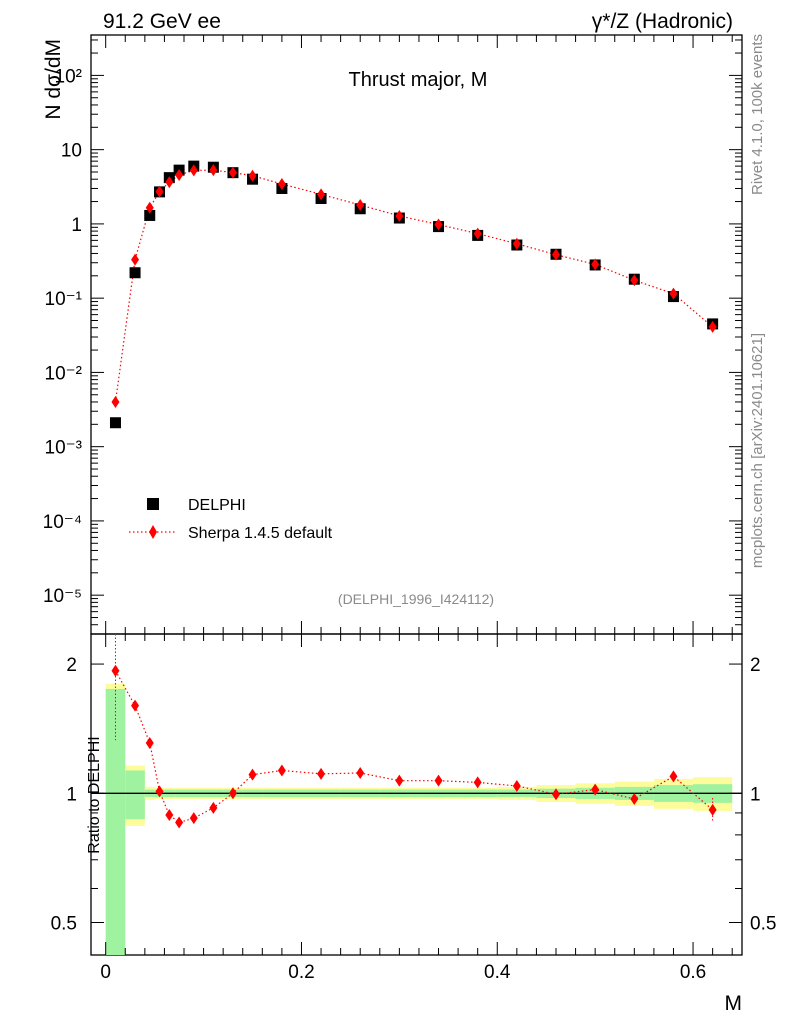  I want to click on ratio-y-tick-label-right: 2, so click(755, 665).